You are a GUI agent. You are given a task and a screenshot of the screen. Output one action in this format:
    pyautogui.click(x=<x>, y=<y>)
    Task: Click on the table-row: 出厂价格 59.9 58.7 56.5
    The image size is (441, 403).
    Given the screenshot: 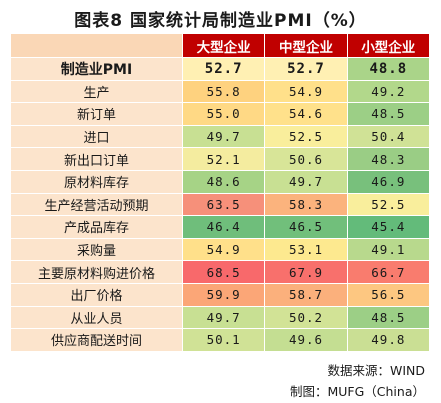 What is the action you would take?
    pyautogui.click(x=220, y=294)
    